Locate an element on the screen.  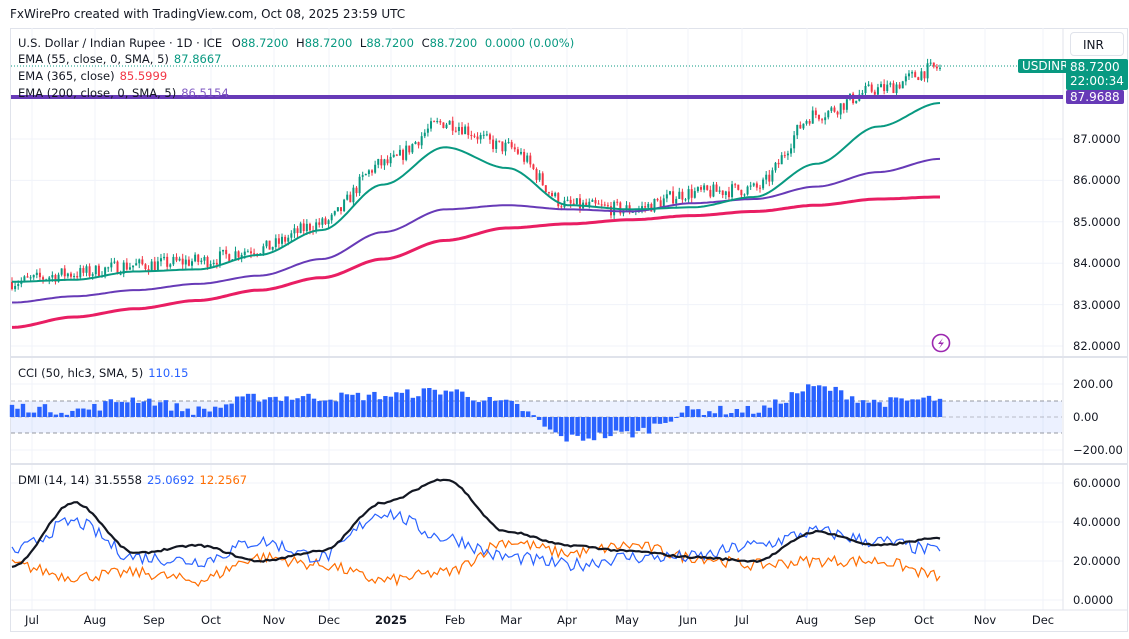
ema200-value: 86.5154 is located at coordinates (205, 93).